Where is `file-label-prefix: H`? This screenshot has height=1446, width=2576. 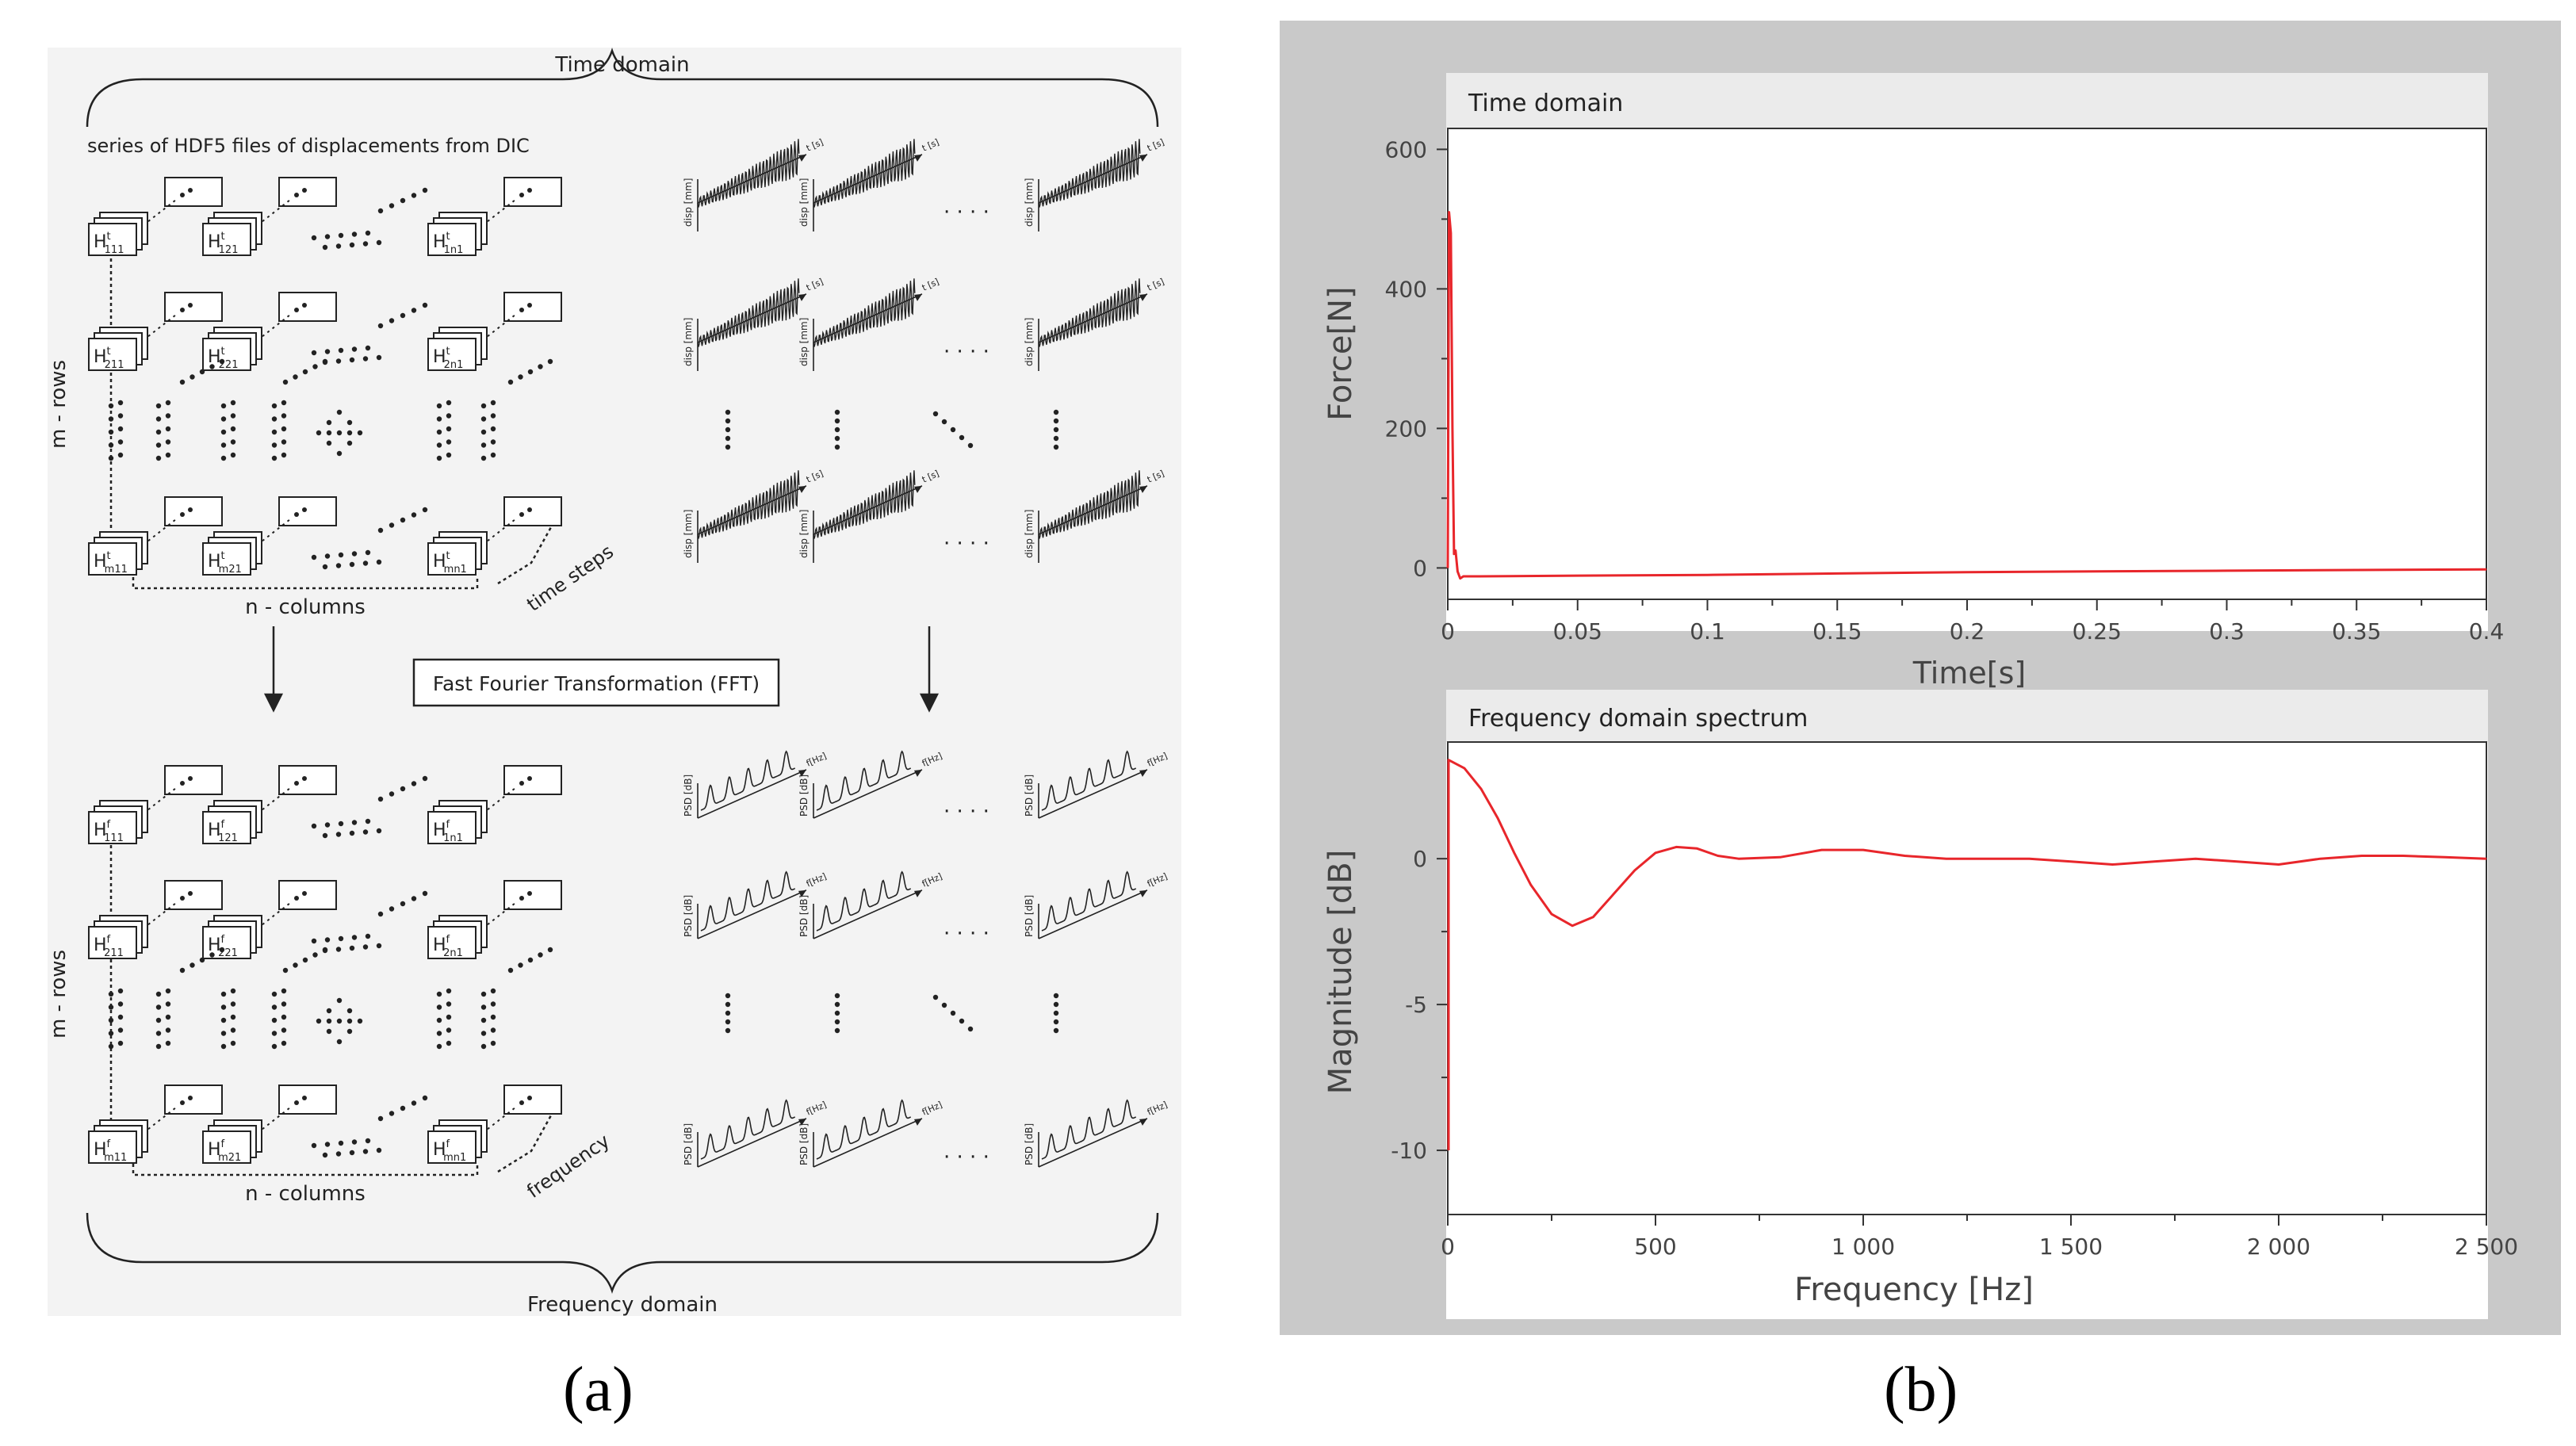 file-label-prefix: H is located at coordinates (439, 562).